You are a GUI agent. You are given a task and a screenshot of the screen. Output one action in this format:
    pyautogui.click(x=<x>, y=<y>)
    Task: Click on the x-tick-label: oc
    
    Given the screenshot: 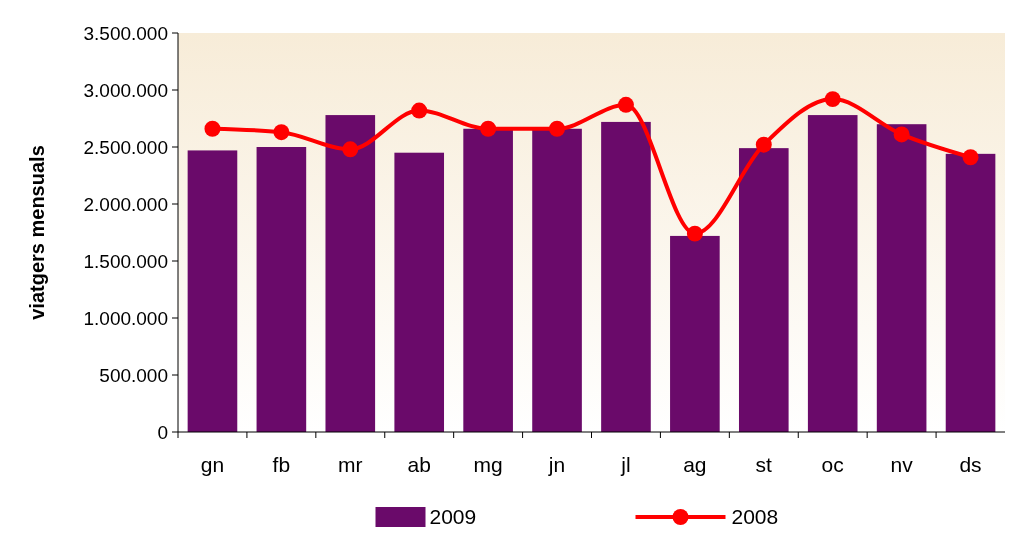 What is the action you would take?
    pyautogui.click(x=832, y=464)
    